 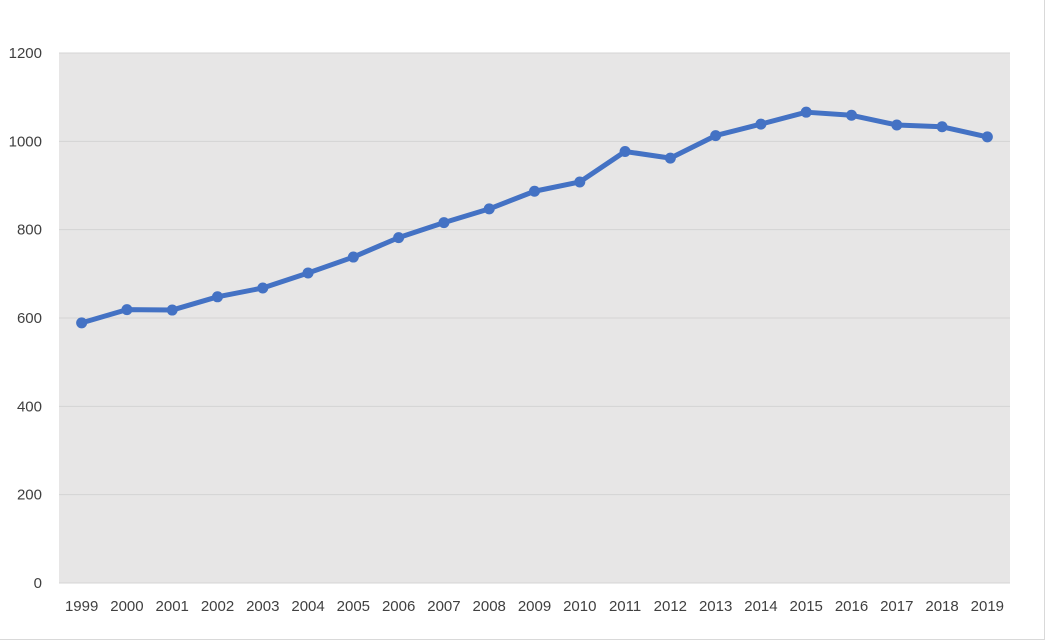 I want to click on y-tick-label: 0, so click(x=38, y=583).